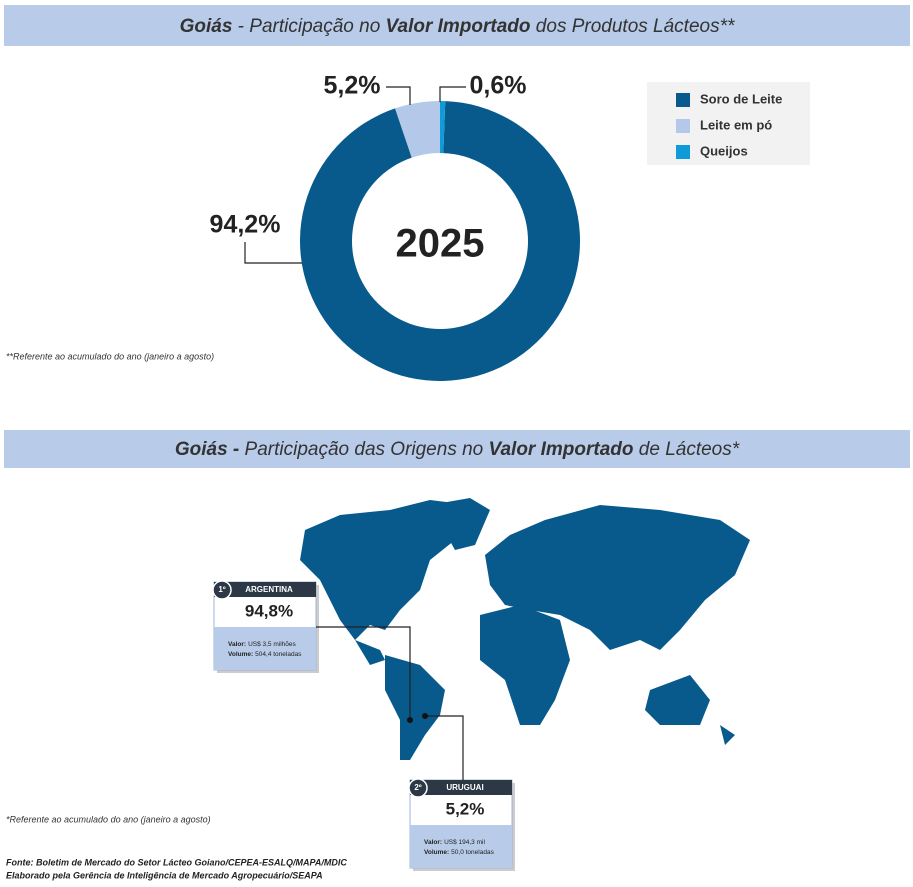 The image size is (913, 887). I want to click on volume-value: 50,0 toneladas, so click(472, 852).